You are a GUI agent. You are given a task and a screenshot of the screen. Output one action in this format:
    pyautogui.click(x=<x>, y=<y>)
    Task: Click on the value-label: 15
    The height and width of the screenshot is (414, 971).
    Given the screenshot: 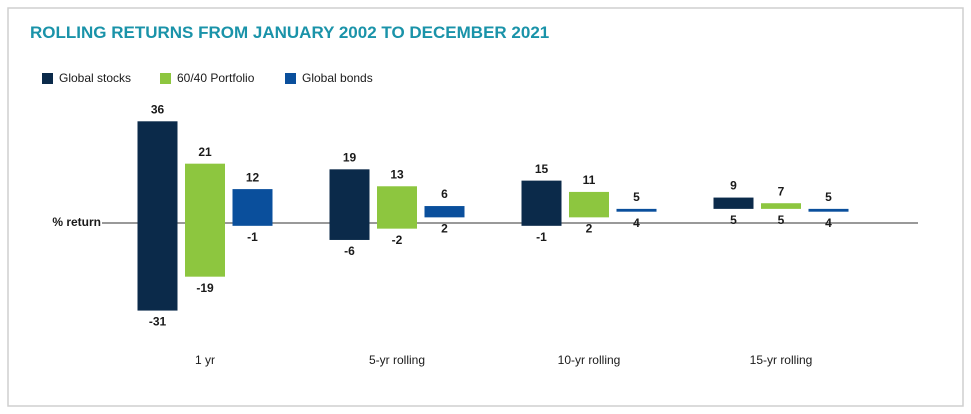 What is the action you would take?
    pyautogui.click(x=542, y=169)
    